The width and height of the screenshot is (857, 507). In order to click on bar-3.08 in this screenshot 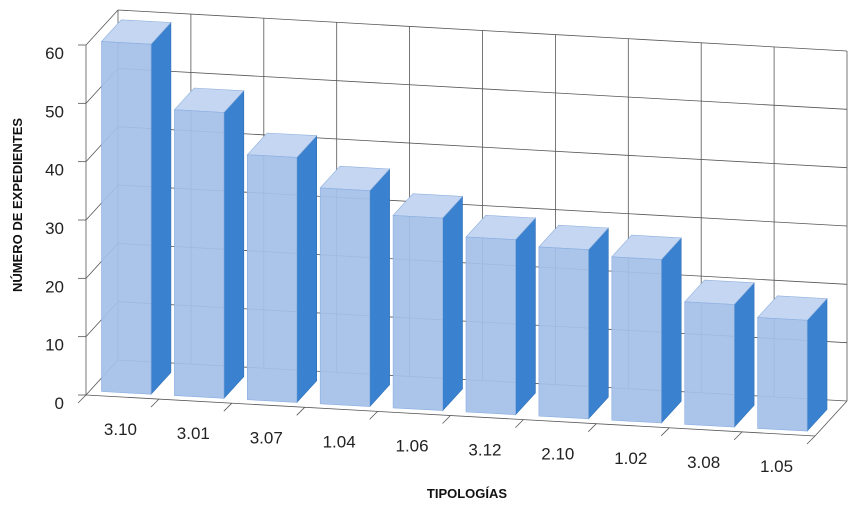, I will do `click(719, 353)`.